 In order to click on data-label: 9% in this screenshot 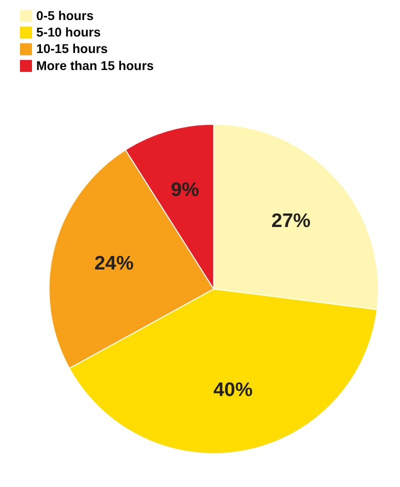, I will do `click(185, 190)`.